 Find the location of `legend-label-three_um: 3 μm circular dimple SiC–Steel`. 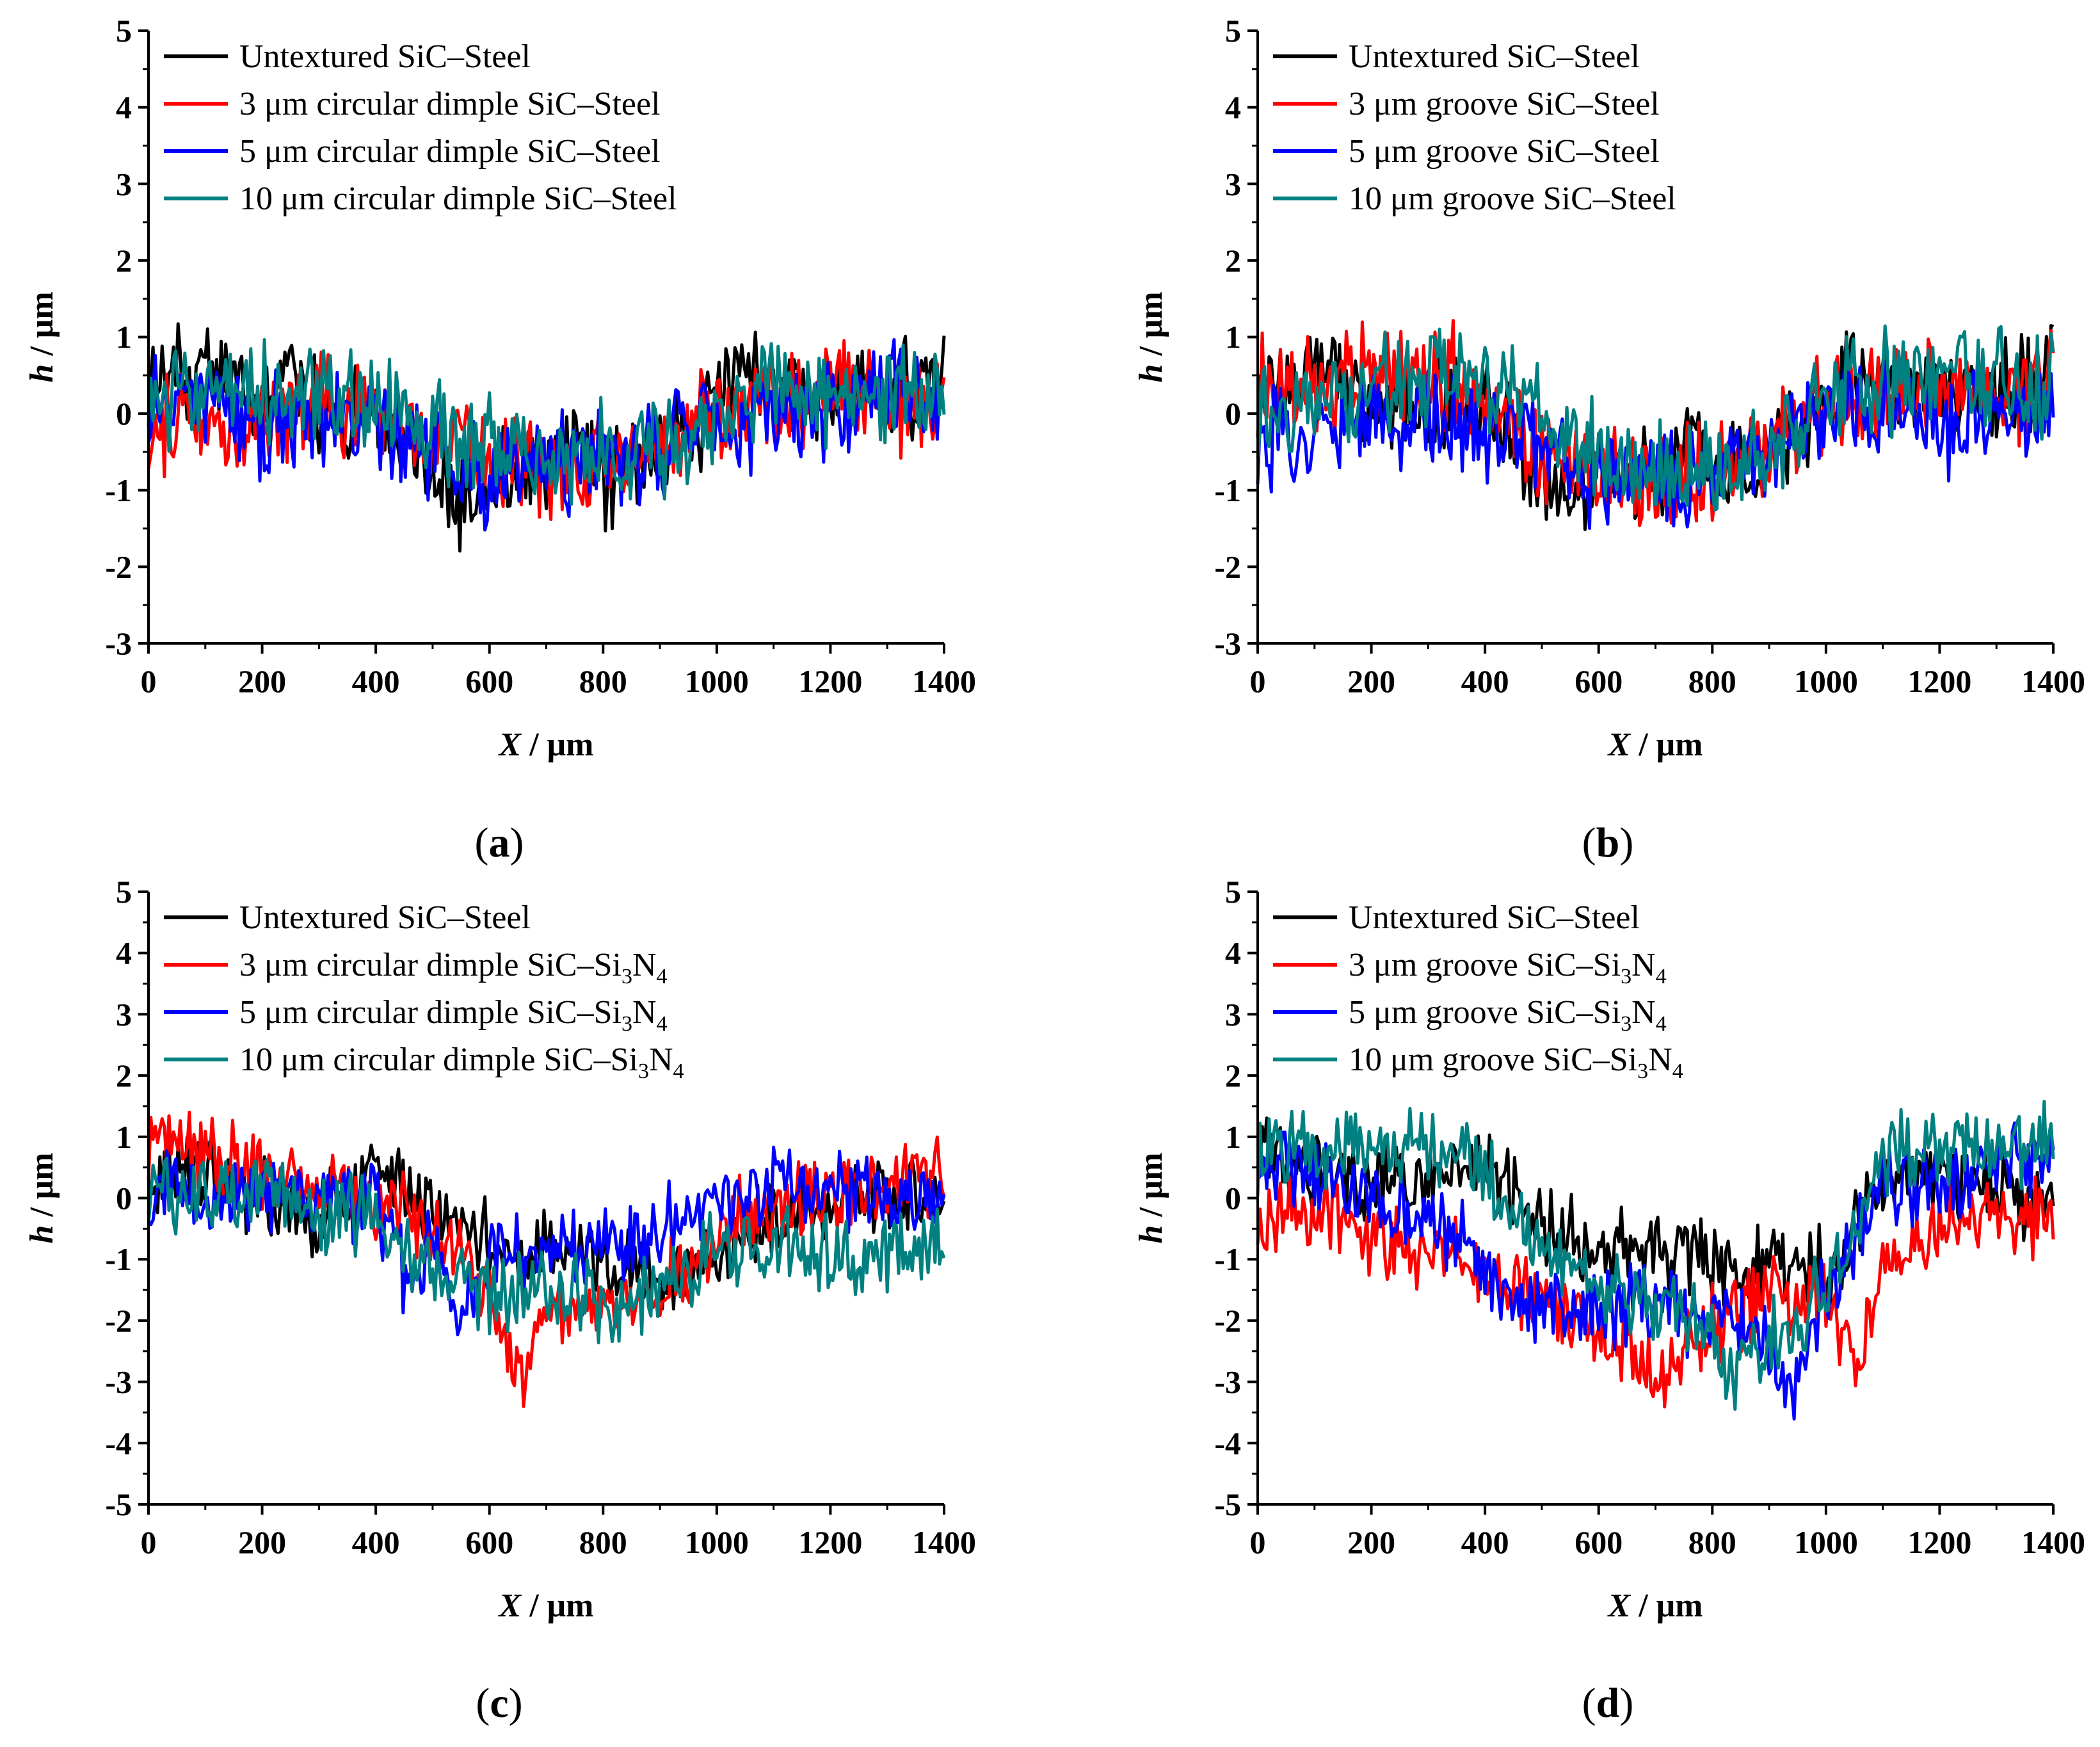

legend-label-three_um: 3 μm circular dimple SiC–Steel is located at coordinates (450, 104).